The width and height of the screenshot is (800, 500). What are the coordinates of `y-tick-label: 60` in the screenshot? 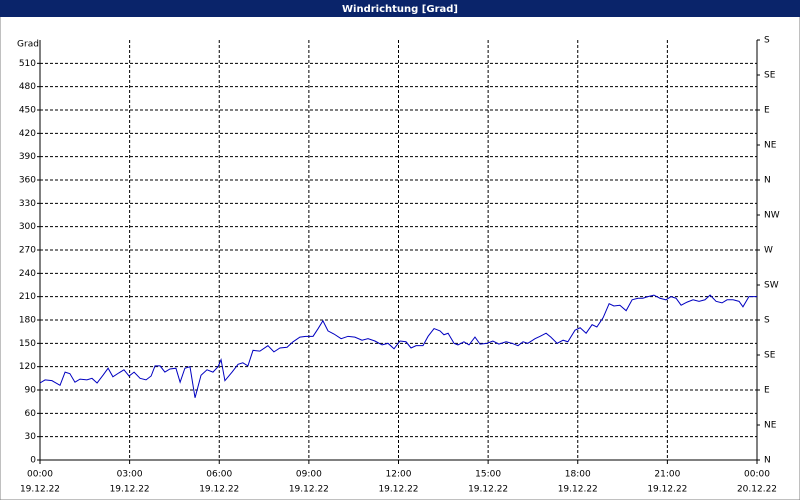 It's located at (31, 414).